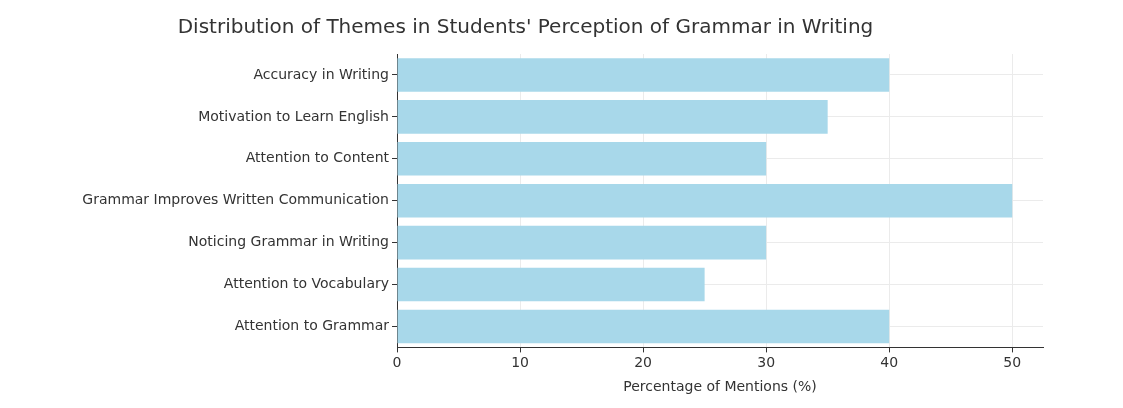 The height and width of the screenshot is (408, 1123). I want to click on y-tick-label: Attention to Vocabulary, so click(306, 283).